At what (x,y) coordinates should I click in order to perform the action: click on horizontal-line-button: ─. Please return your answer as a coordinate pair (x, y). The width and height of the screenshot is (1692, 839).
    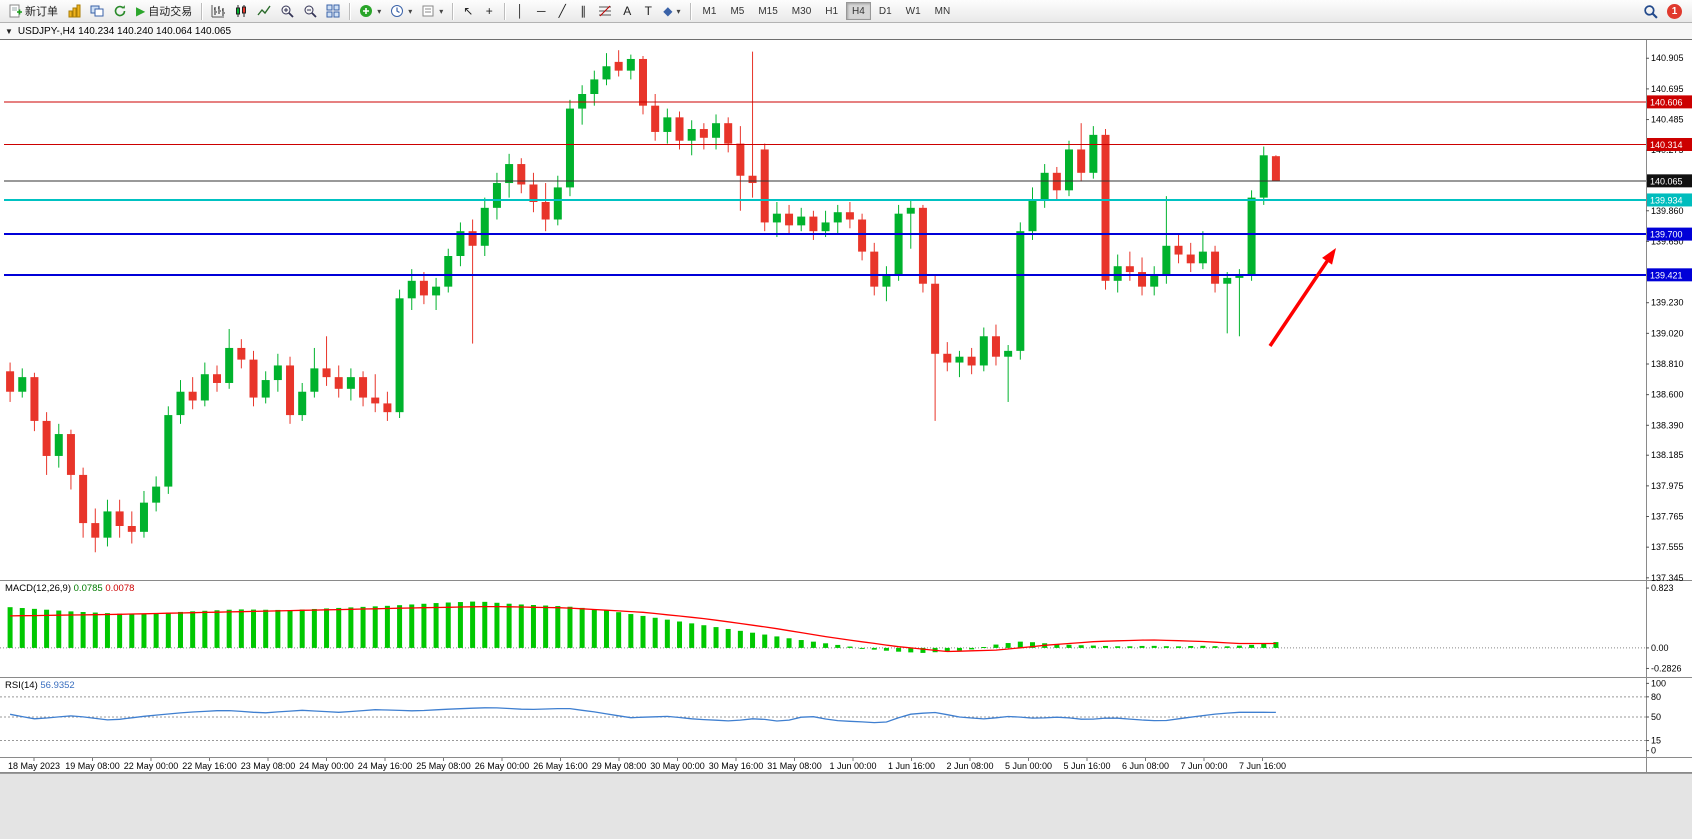
    Looking at the image, I should click on (541, 11).